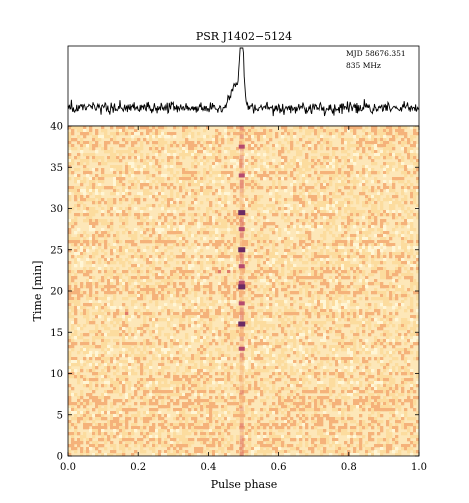 The image size is (469, 503). I want to click on y-tick-label: 0, so click(60, 457).